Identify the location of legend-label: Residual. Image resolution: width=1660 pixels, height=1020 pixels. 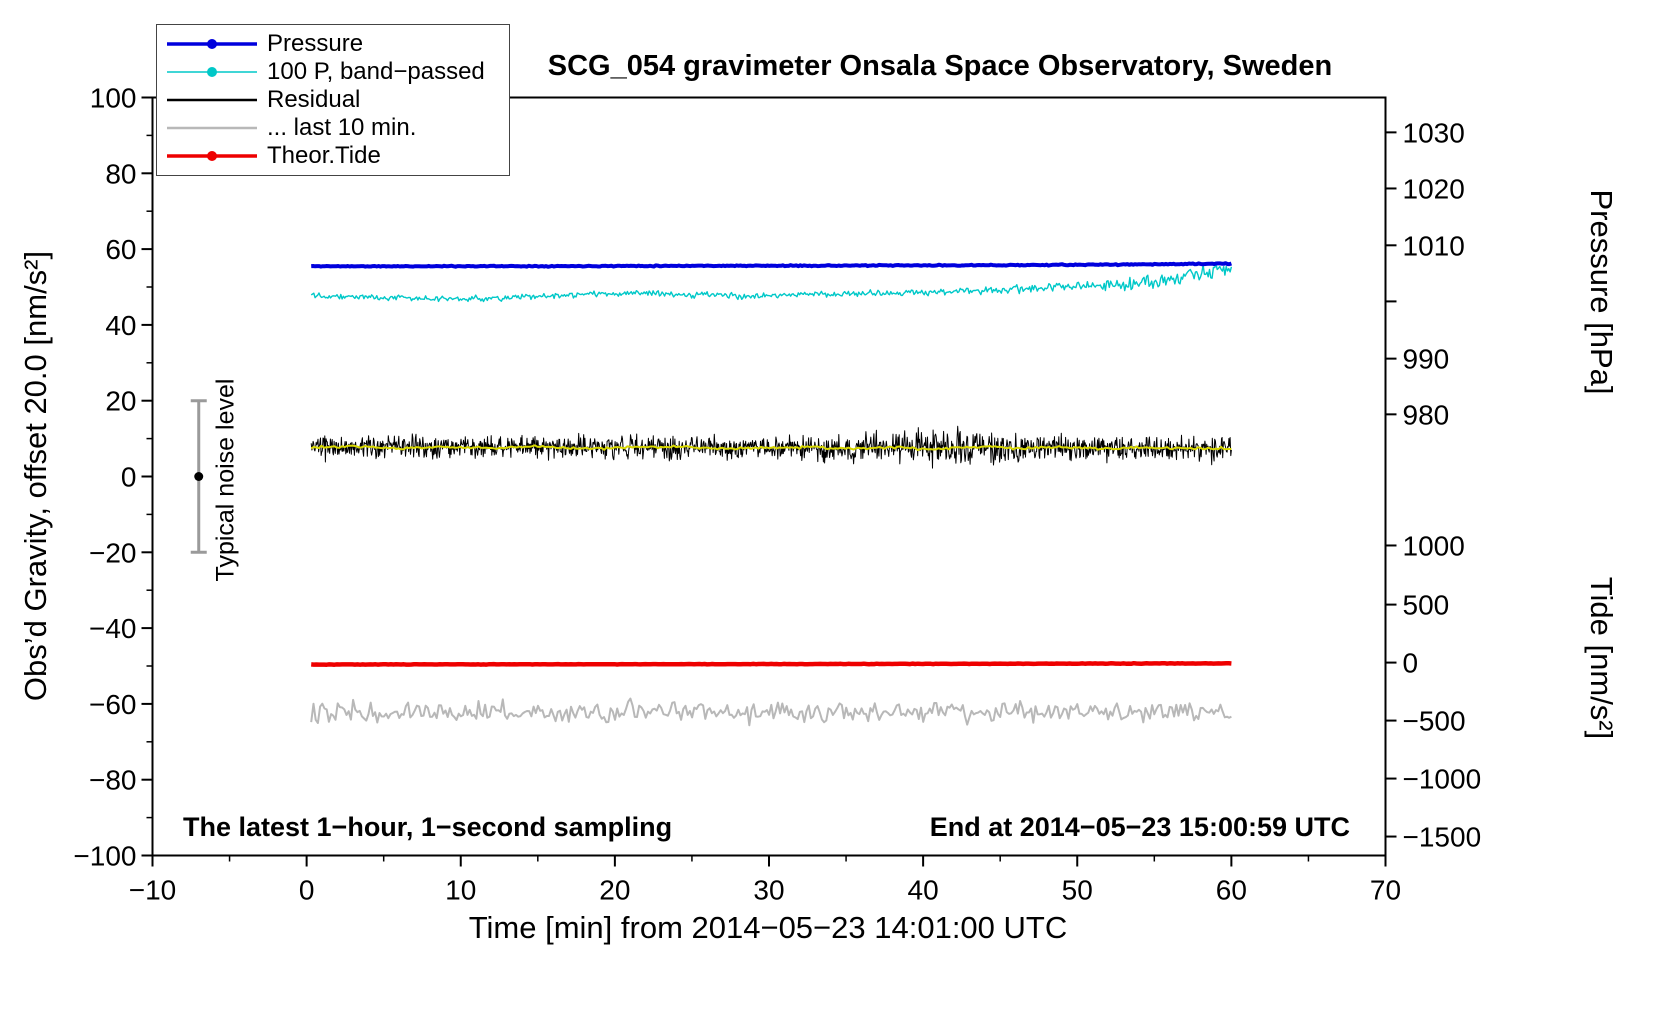
(314, 99).